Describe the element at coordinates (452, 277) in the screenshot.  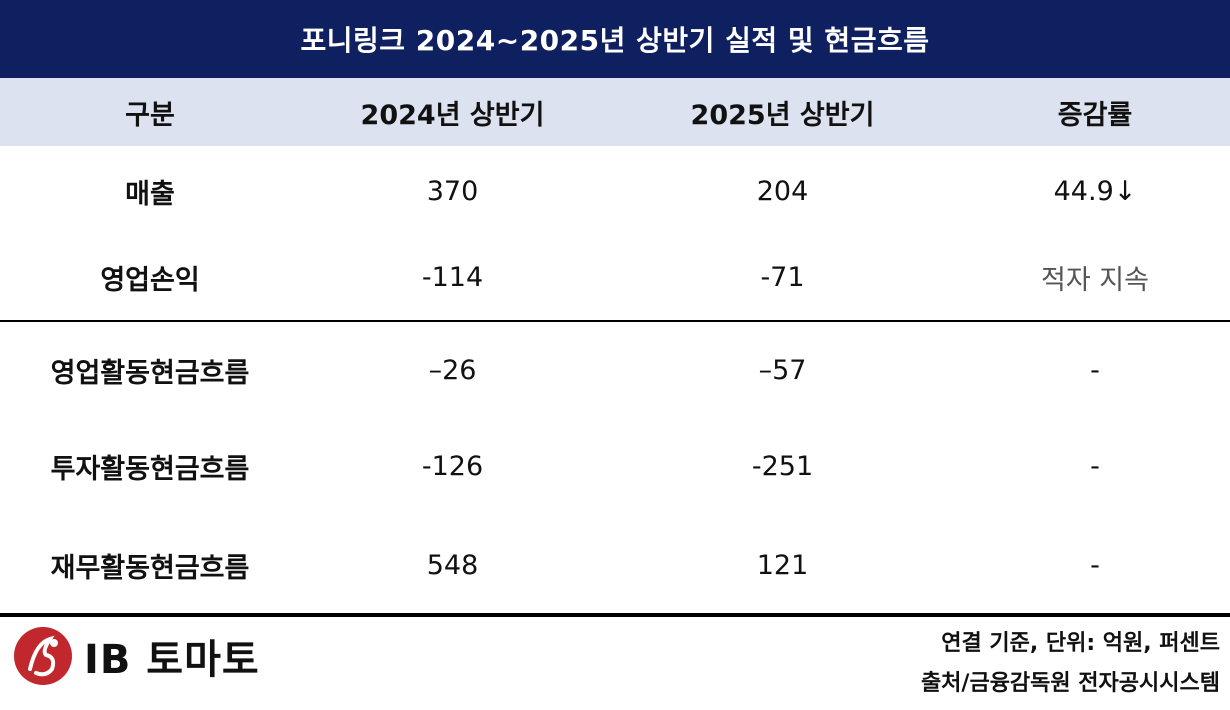
I see `value-2024: -114` at that location.